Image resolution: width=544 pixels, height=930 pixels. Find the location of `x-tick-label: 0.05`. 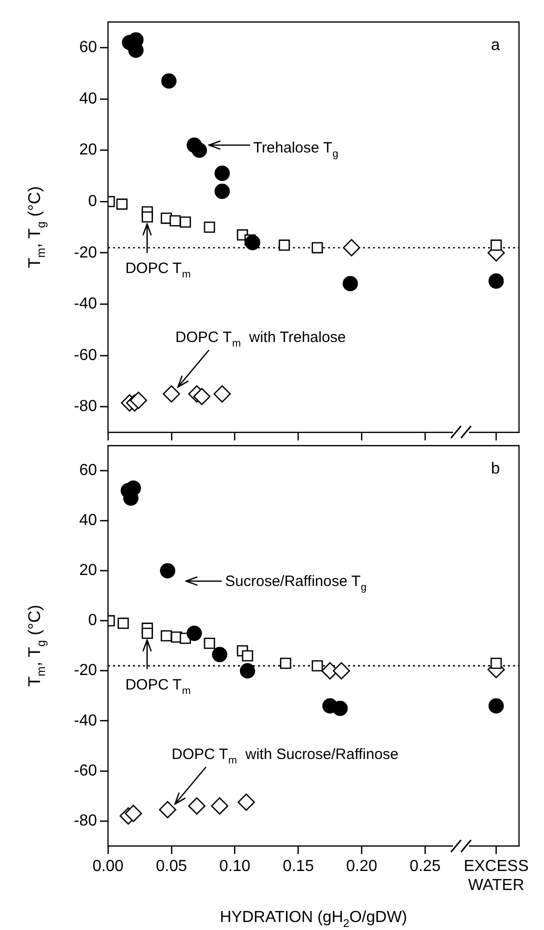

x-tick-label: 0.05 is located at coordinates (172, 867).